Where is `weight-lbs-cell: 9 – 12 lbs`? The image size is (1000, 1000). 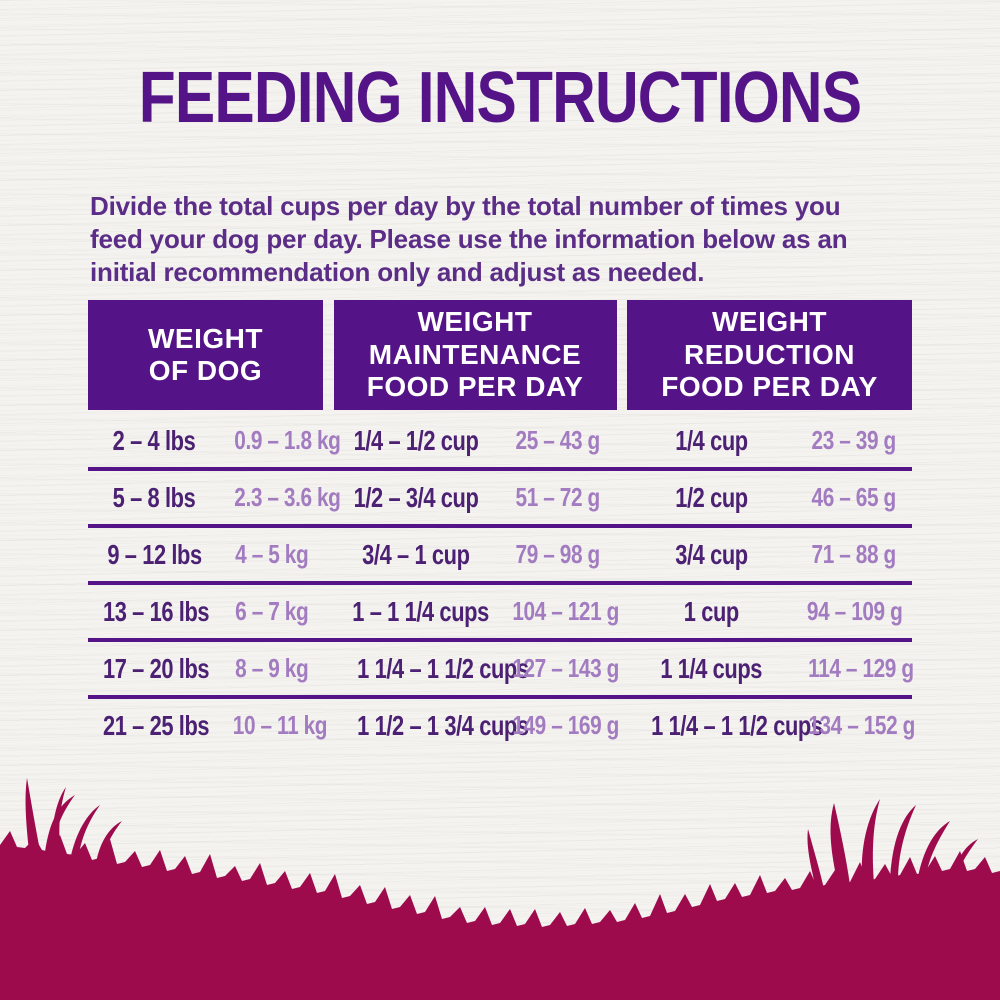
weight-lbs-cell: 9 – 12 lbs is located at coordinates (154, 554).